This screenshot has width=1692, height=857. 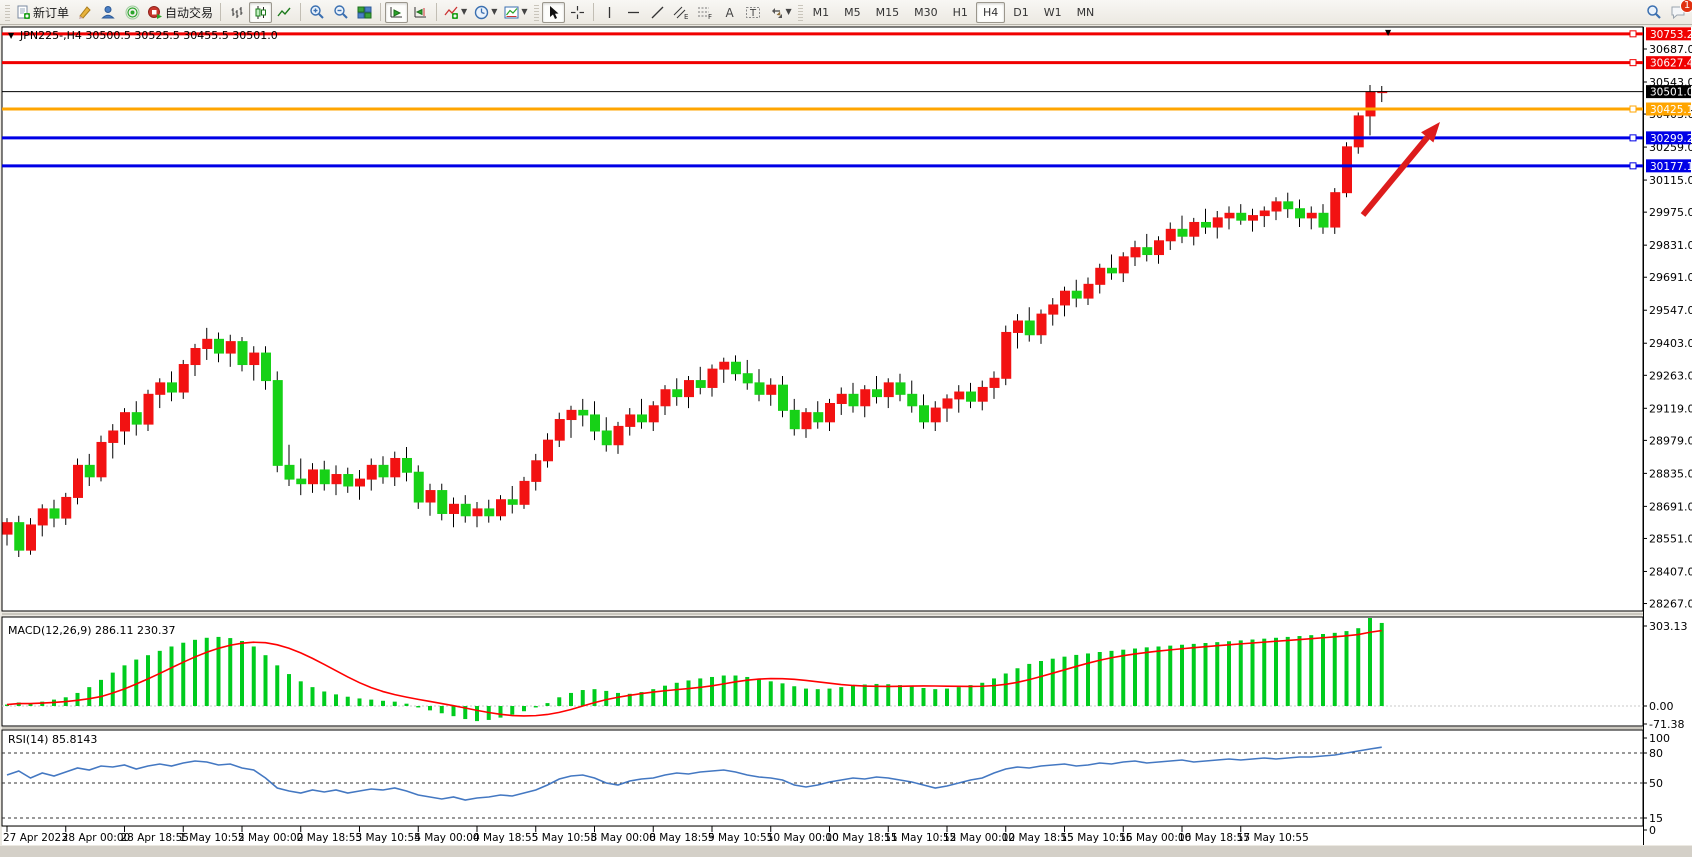 I want to click on trendline-button, so click(x=657, y=12).